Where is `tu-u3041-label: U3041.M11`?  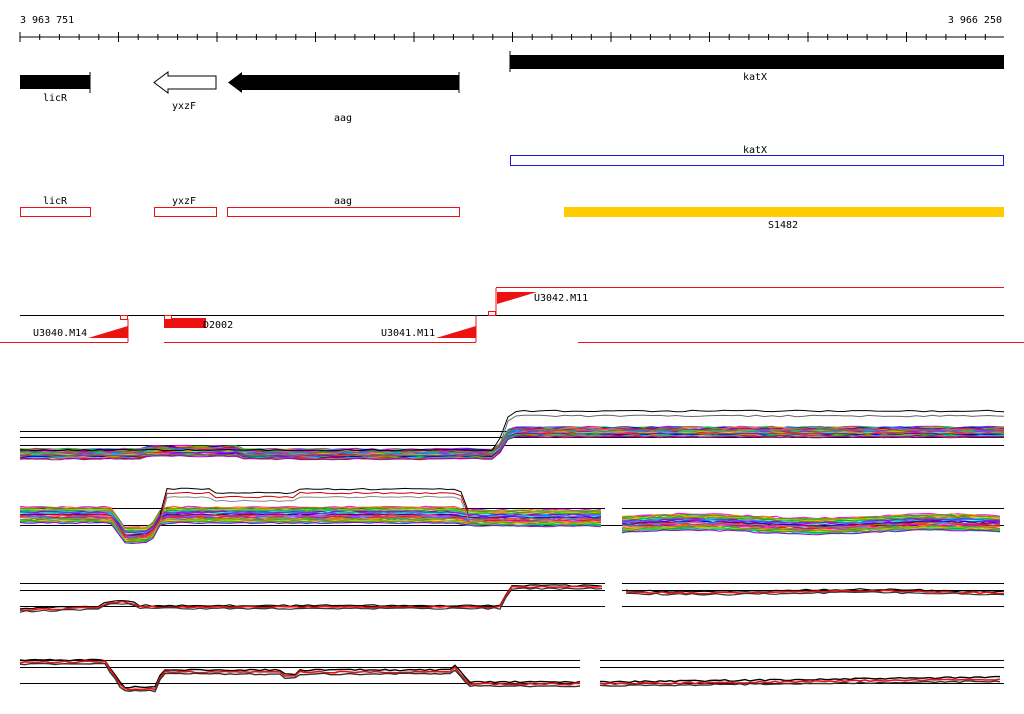 tu-u3041-label: U3041.M11 is located at coordinates (408, 333).